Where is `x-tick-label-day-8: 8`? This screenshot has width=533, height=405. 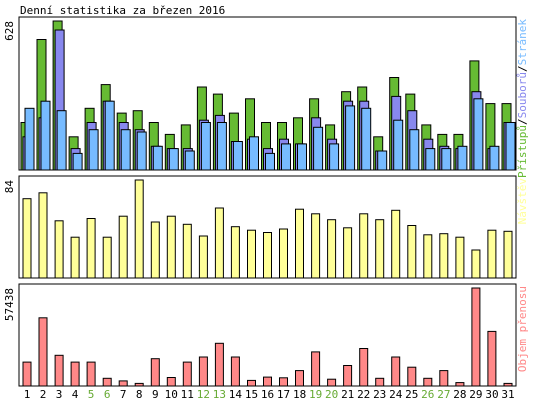 x-tick-label-day-8: 8 is located at coordinates (139, 394).